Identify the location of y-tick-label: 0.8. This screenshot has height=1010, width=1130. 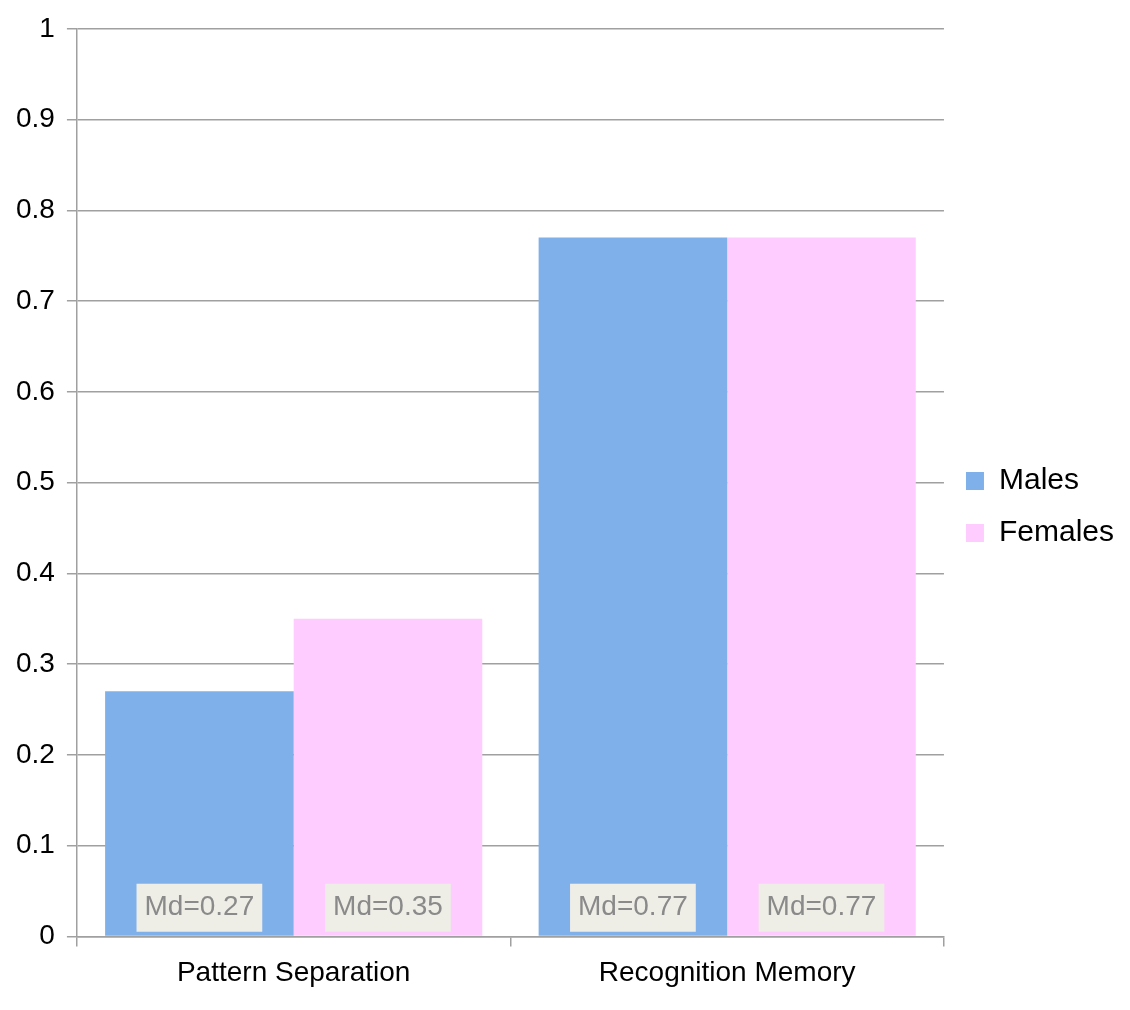
(35, 209).